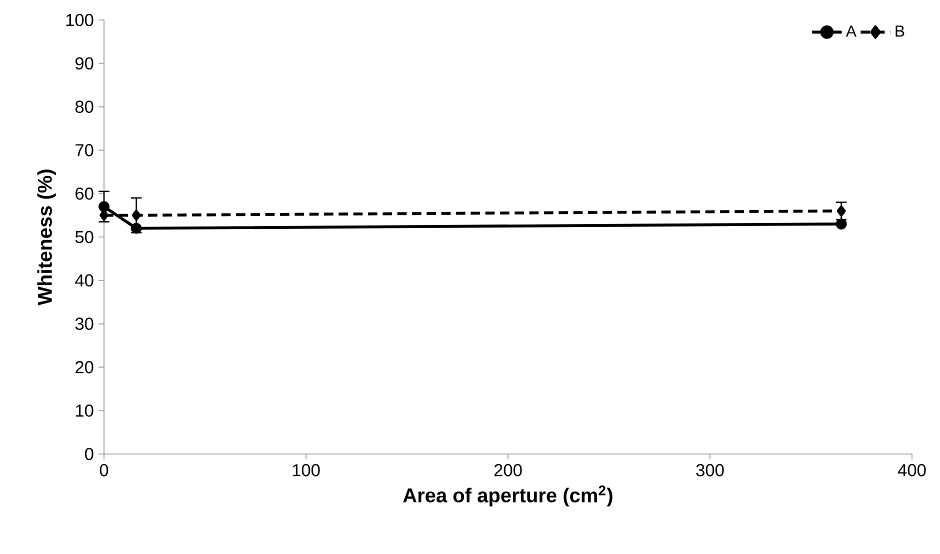 The height and width of the screenshot is (554, 940). What do you see at coordinates (507, 495) in the screenshot?
I see `x-axis-title: Area of aperture (cm$^{2}$)` at bounding box center [507, 495].